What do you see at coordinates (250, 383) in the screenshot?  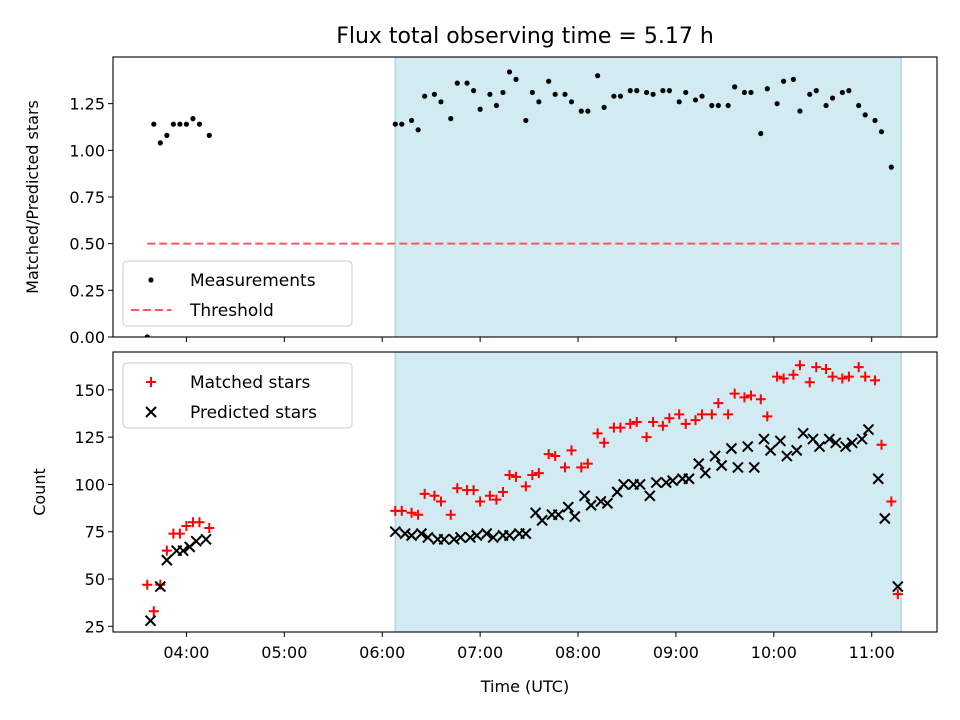 I see `legend-label: Matched stars` at bounding box center [250, 383].